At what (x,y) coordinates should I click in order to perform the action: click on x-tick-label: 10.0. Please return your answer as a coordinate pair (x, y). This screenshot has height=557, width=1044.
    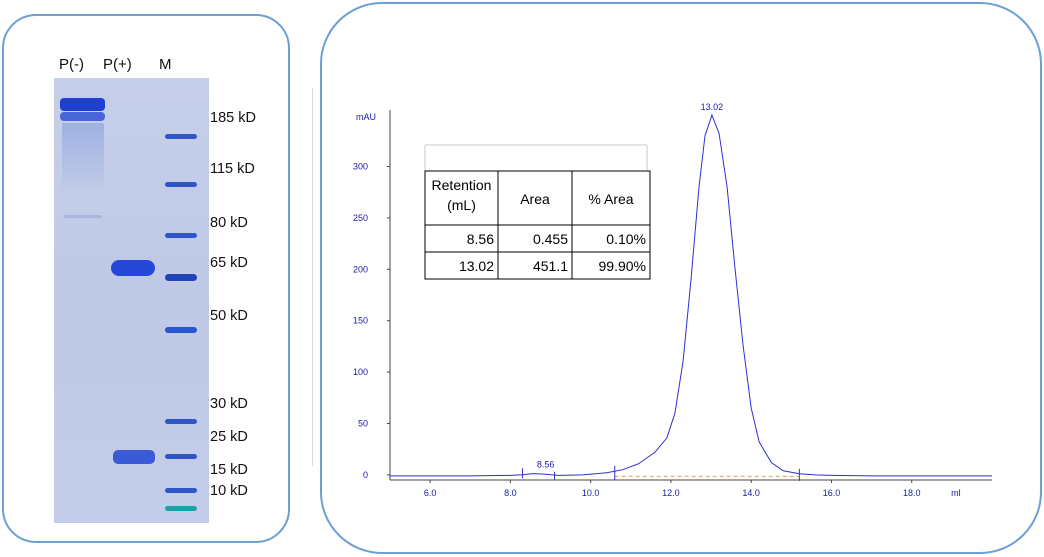
    Looking at the image, I should click on (591, 493).